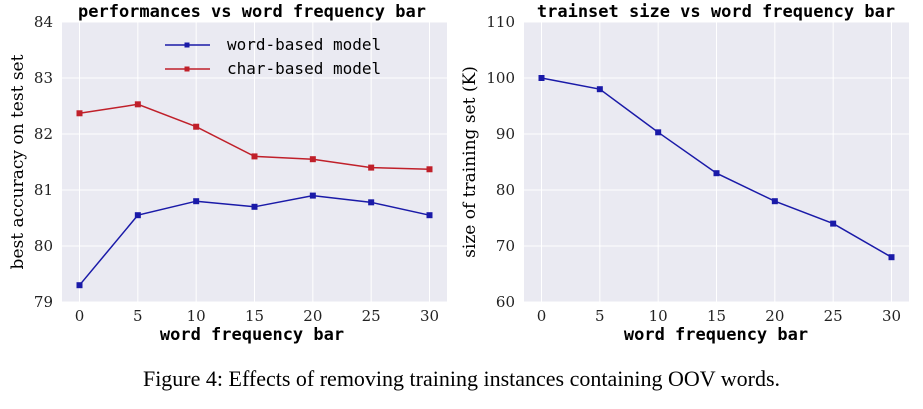 This screenshot has width=923, height=409. Describe the element at coordinates (43, 78) in the screenshot. I see `ytick-label: 83` at that location.